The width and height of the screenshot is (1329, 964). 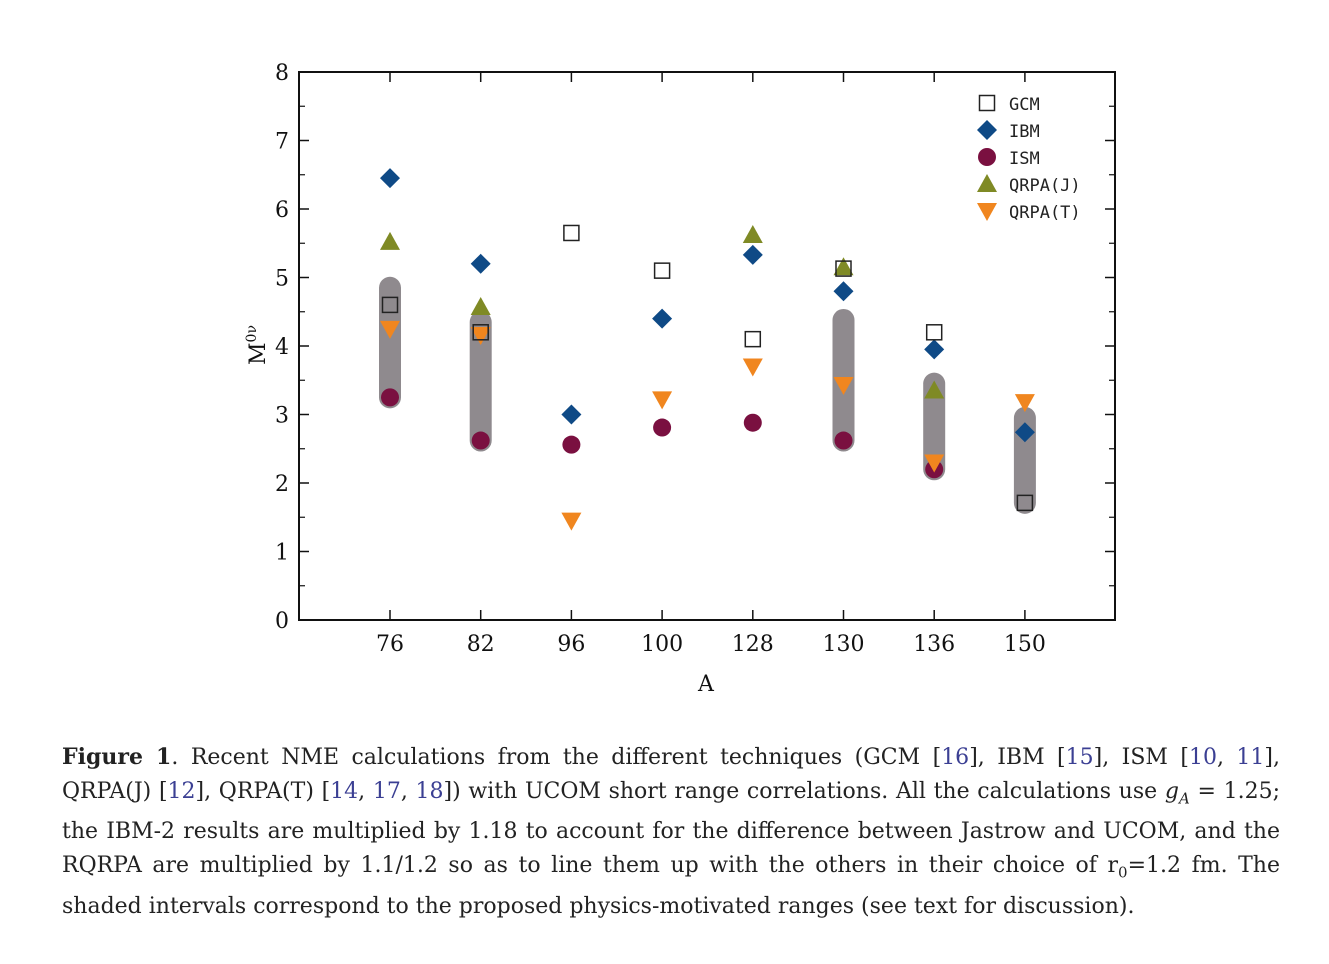 What do you see at coordinates (1024, 159) in the screenshot?
I see `legend-label: ISM` at bounding box center [1024, 159].